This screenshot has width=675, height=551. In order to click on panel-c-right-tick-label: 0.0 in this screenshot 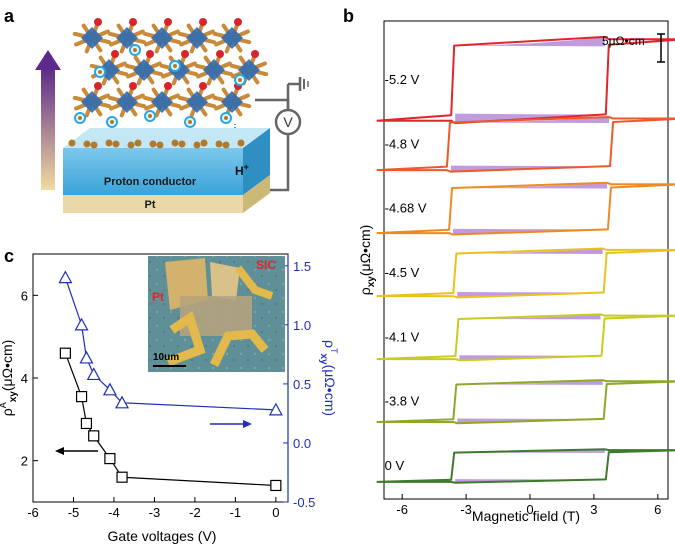, I will do `click(302, 443)`.